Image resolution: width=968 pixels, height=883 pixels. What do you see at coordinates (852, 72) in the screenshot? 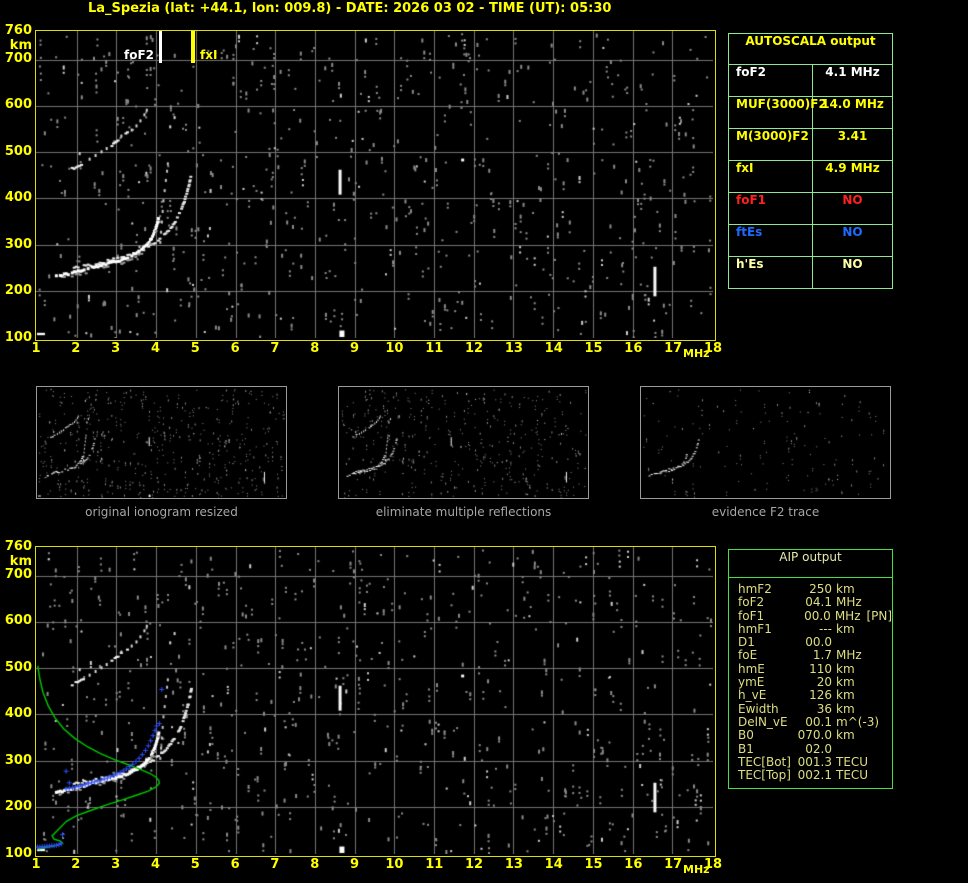
I see `param-value: 4.1 MHz` at bounding box center [852, 72].